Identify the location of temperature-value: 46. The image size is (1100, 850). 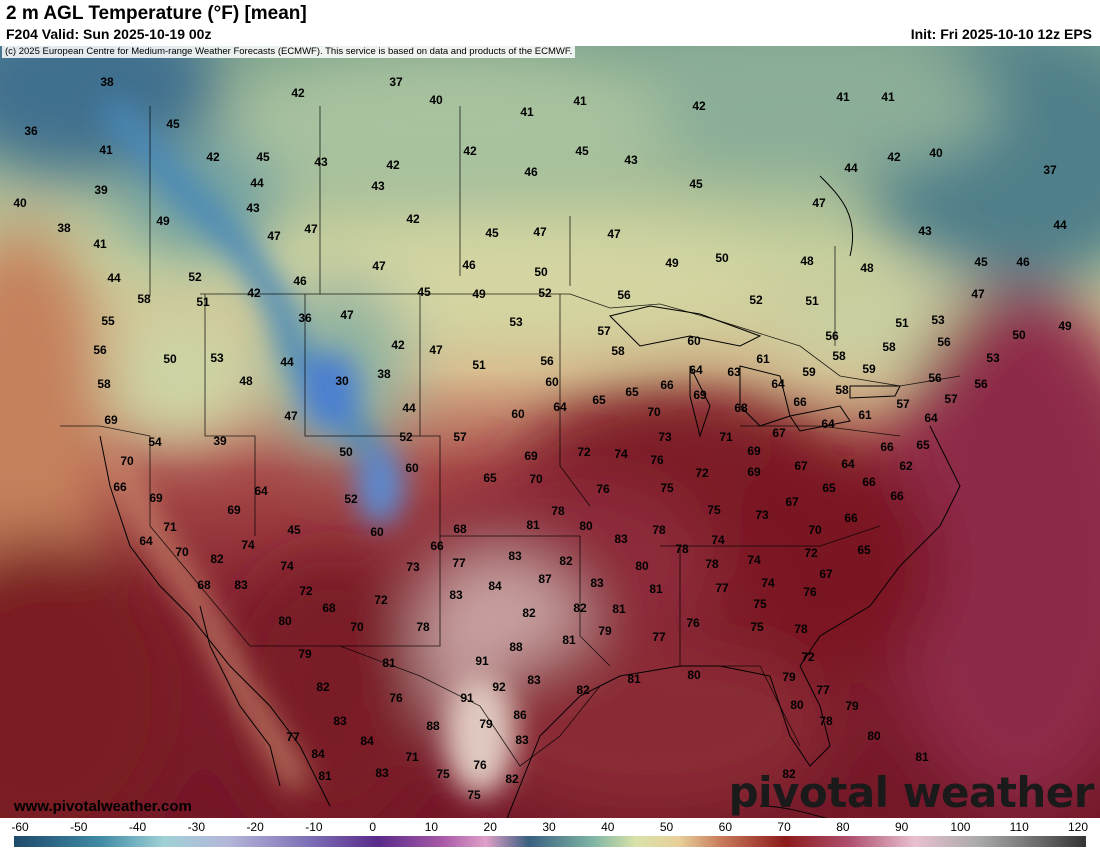
(469, 265).